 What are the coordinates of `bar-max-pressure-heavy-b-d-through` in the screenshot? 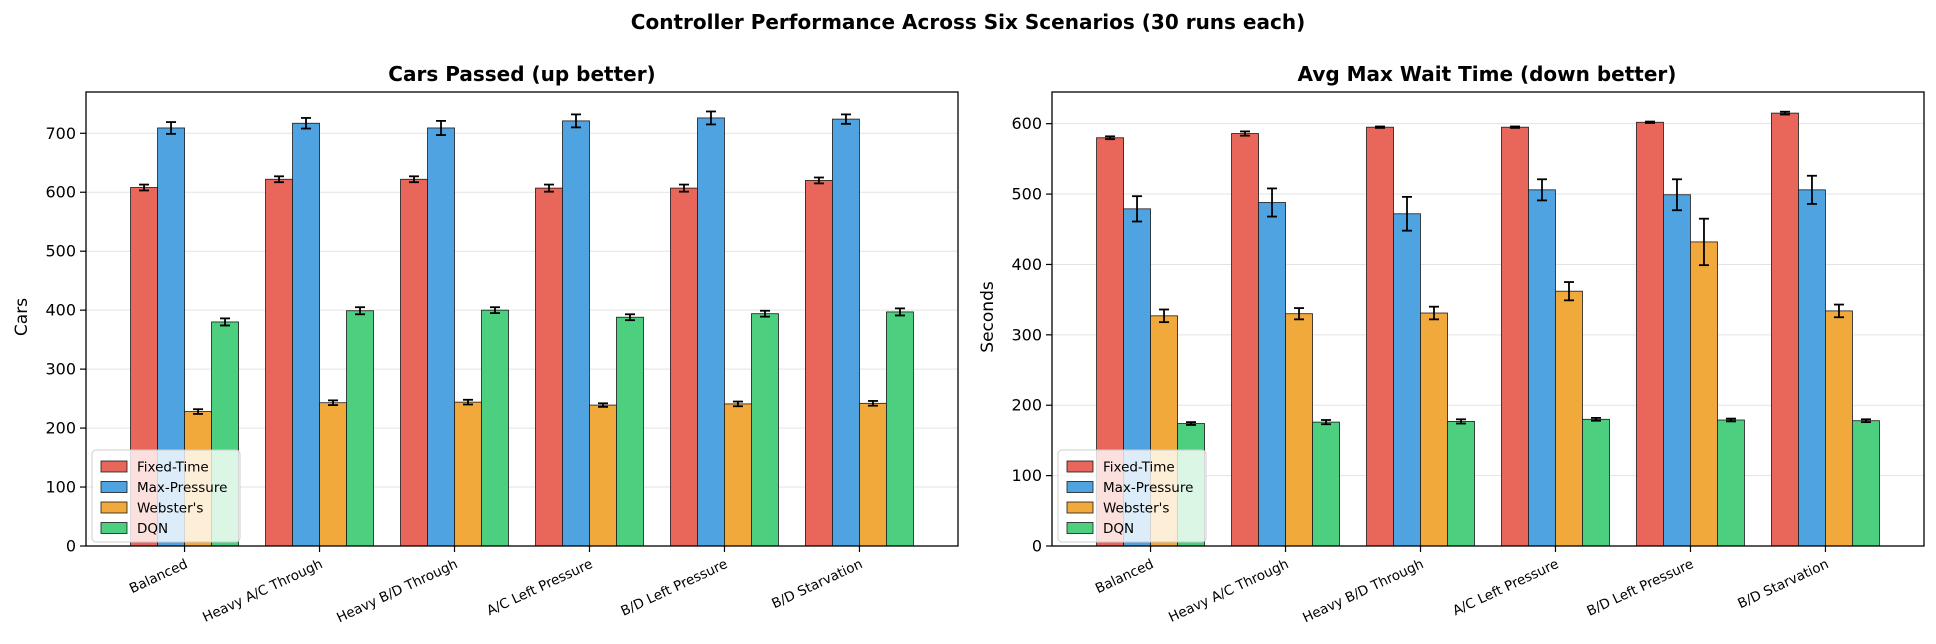 It's located at (441, 337).